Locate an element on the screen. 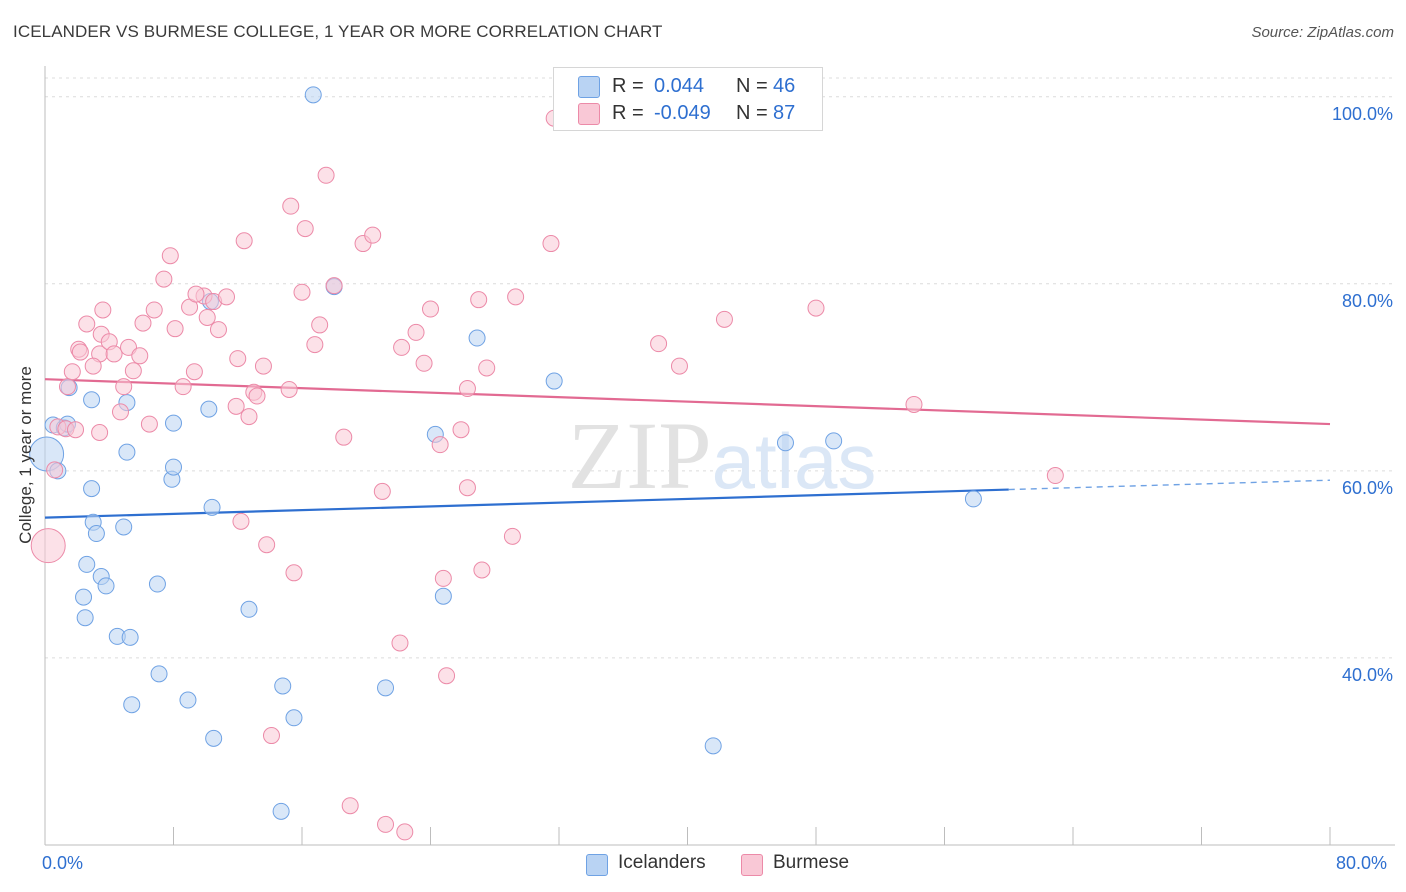 This screenshot has height=892, width=1406. watermark-atlas: atlas is located at coordinates (794, 461).